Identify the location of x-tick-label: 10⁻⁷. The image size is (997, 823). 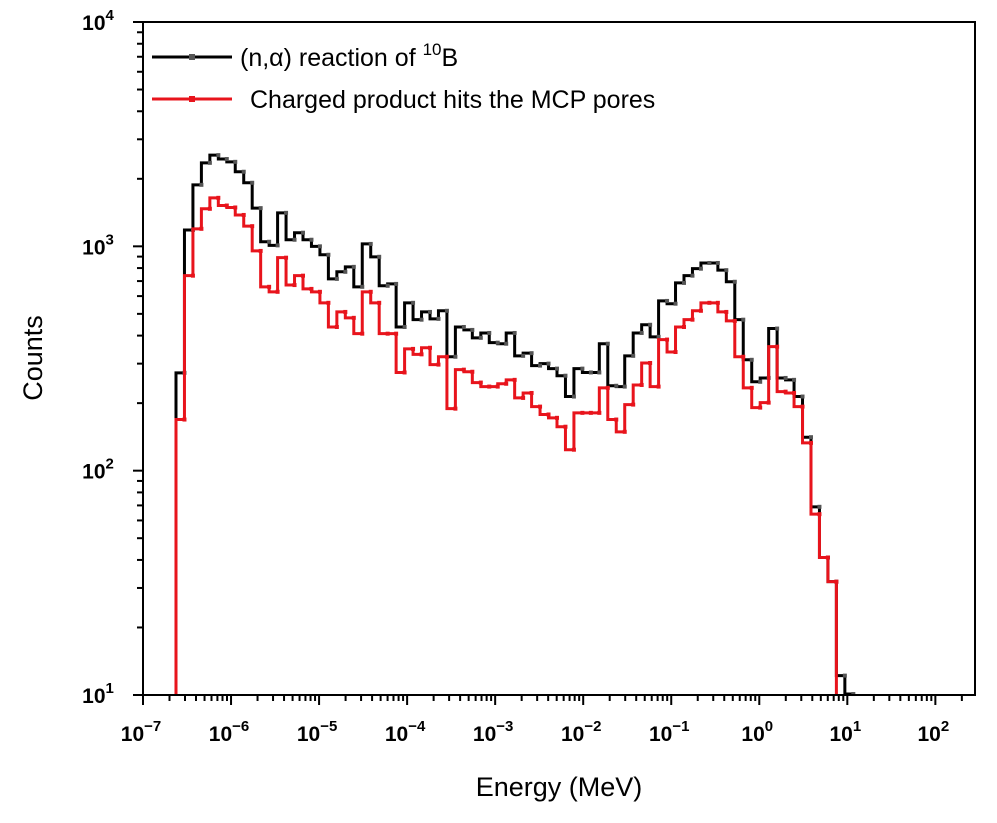
(141, 732).